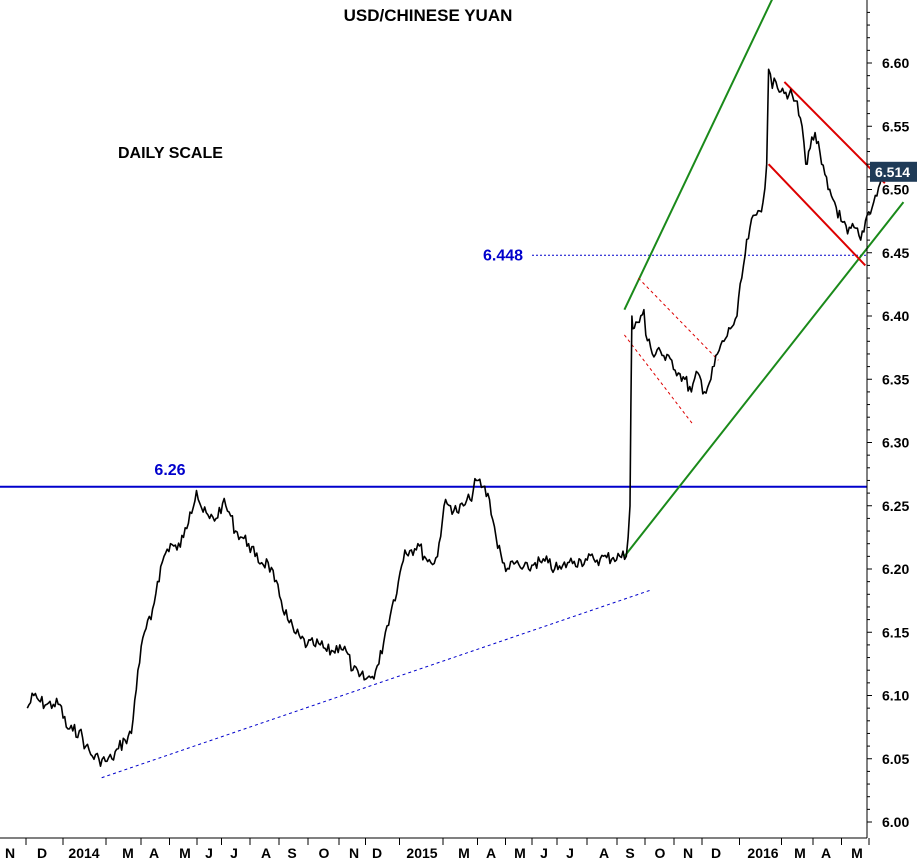  What do you see at coordinates (762, 853) in the screenshot?
I see `x-tick-label: 2016` at bounding box center [762, 853].